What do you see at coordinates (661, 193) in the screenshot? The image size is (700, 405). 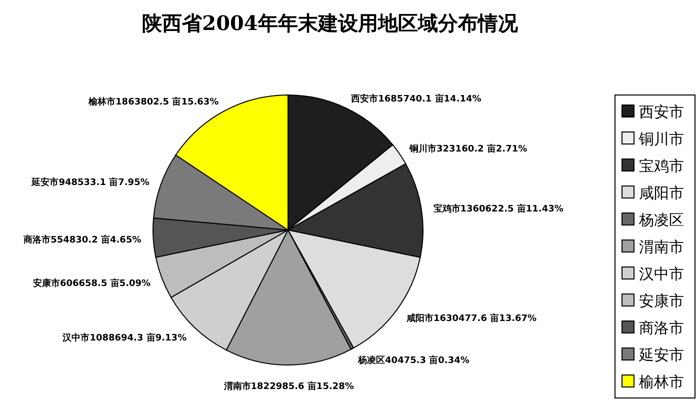 I see `legend-label: 咸阳市` at bounding box center [661, 193].